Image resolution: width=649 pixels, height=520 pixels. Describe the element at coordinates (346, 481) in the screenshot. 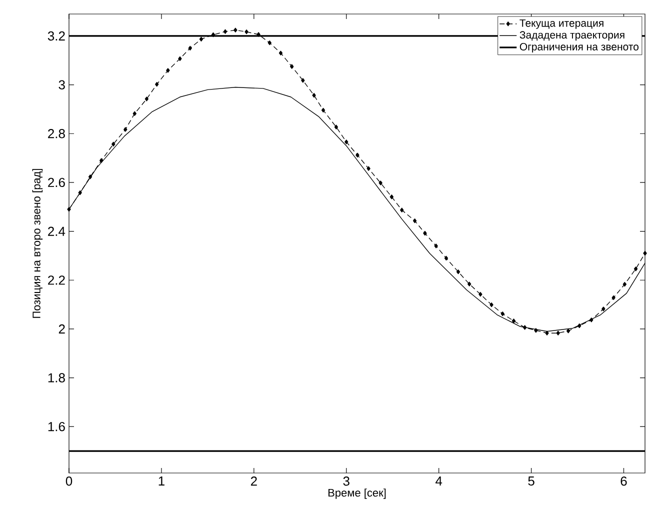

I see `x-tick-label: 3` at that location.